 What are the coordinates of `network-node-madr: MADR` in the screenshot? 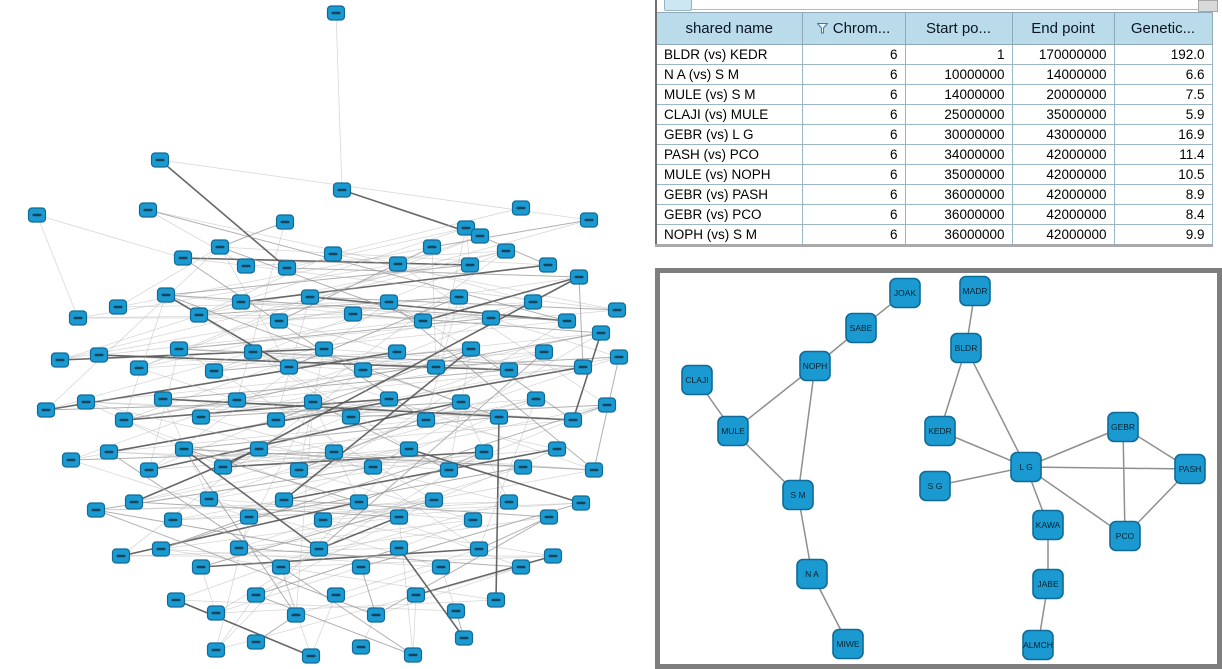 It's located at (975, 291).